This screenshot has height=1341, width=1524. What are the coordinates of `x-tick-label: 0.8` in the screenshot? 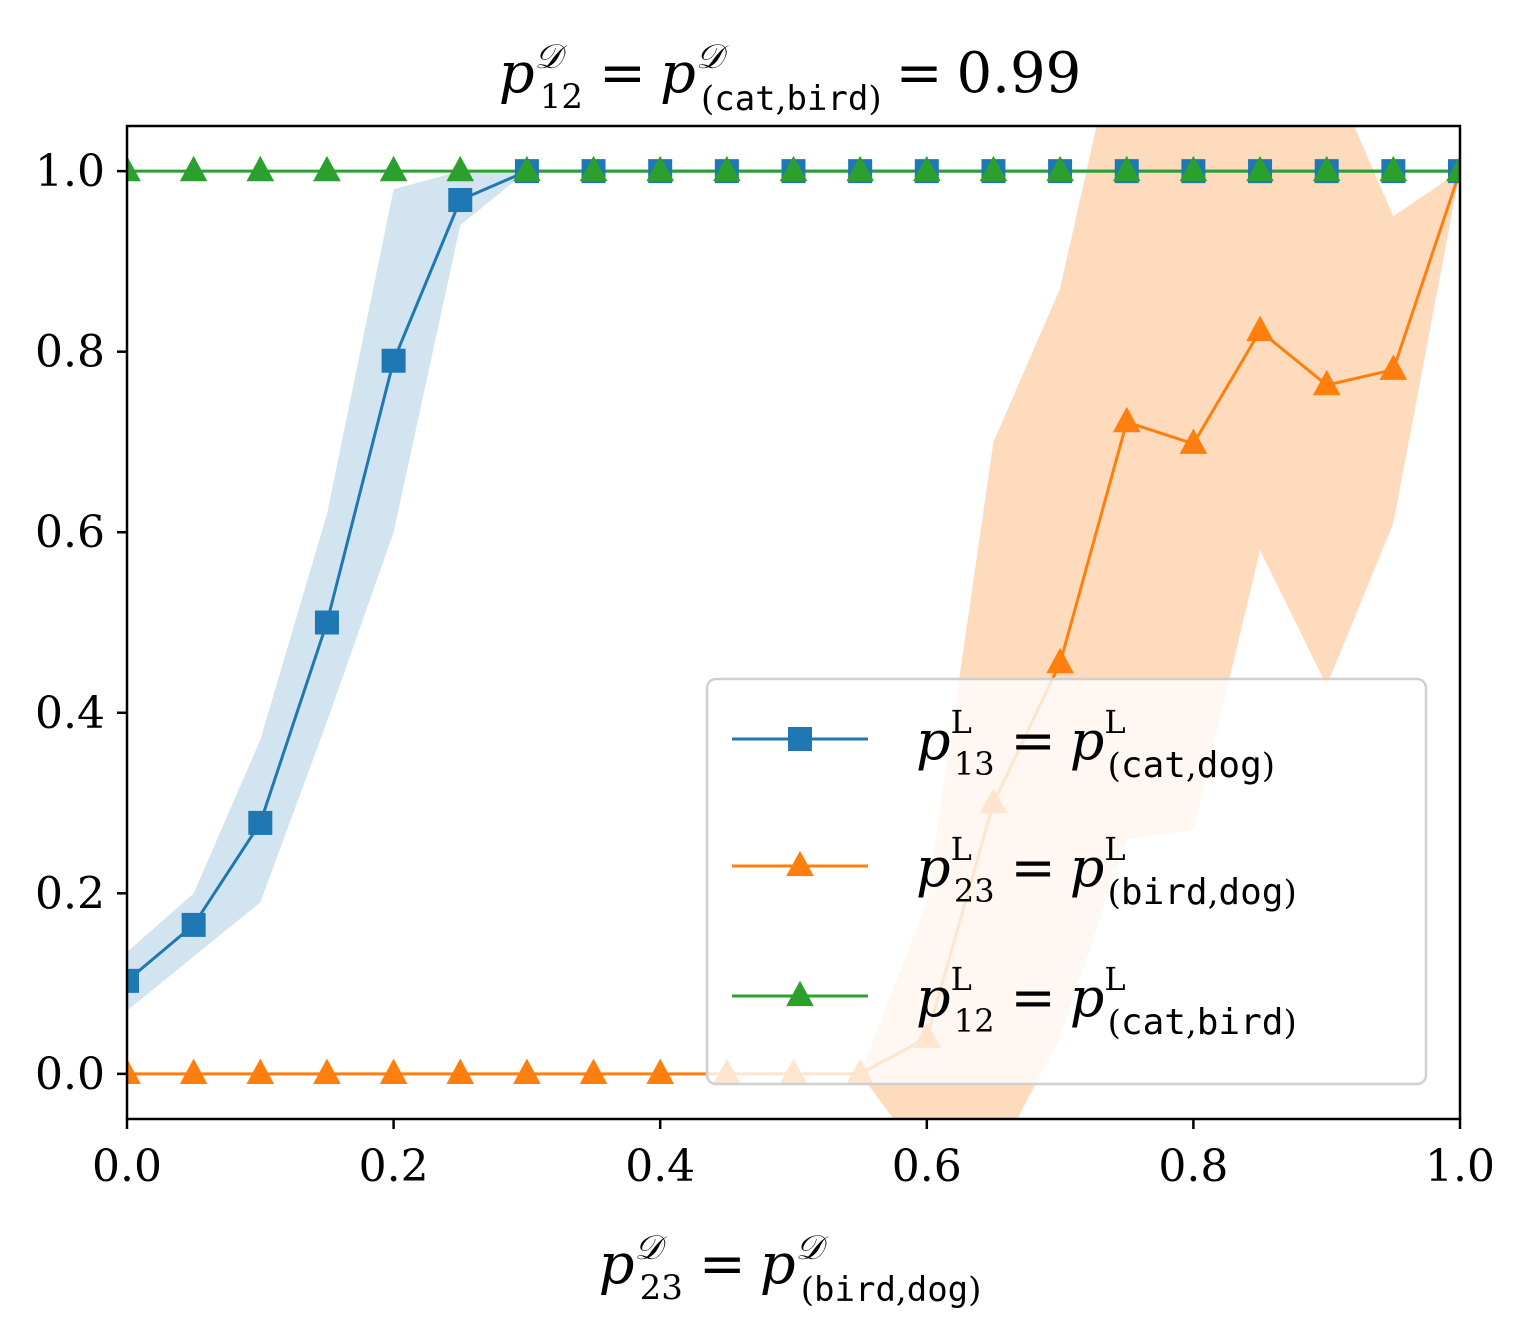 It's located at (1193, 1166).